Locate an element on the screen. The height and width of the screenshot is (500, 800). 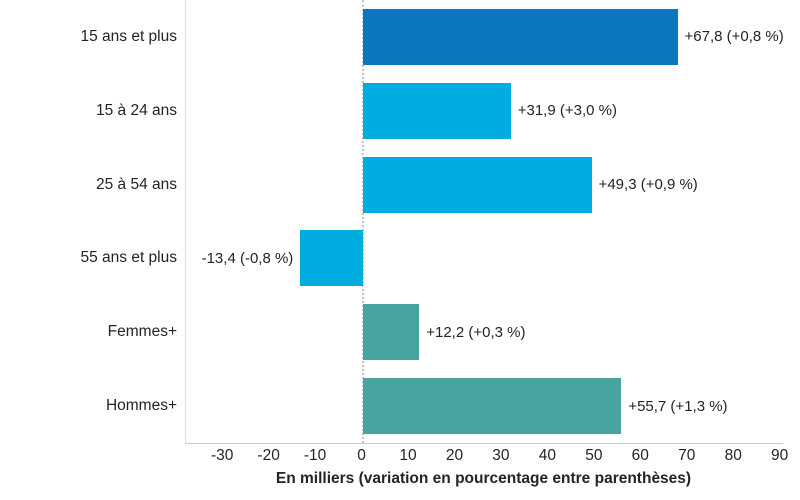
bar-value-label: +12,2 (+0,3 %) is located at coordinates (476, 332).